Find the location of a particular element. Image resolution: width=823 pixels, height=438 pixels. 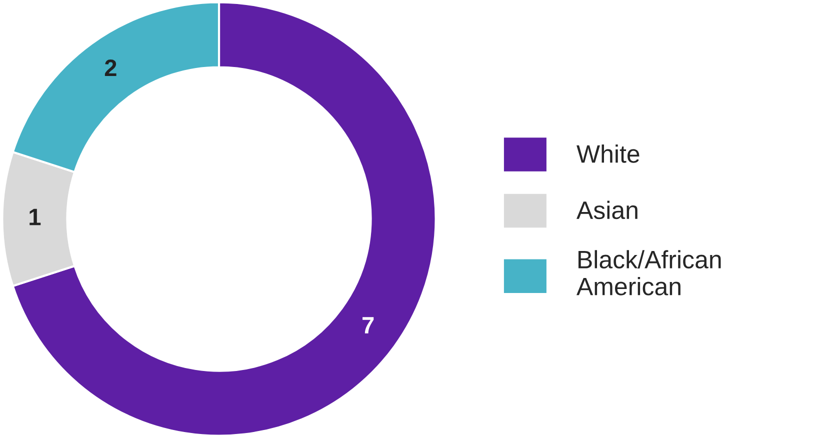

legend-label: White is located at coordinates (608, 153).